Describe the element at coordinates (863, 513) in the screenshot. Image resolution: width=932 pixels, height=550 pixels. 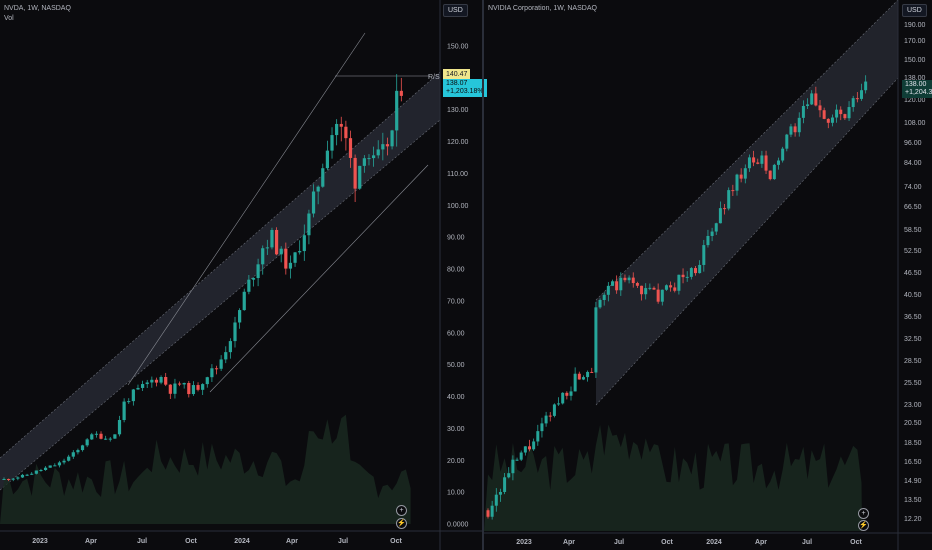
I see `right-add-button: +` at that location.